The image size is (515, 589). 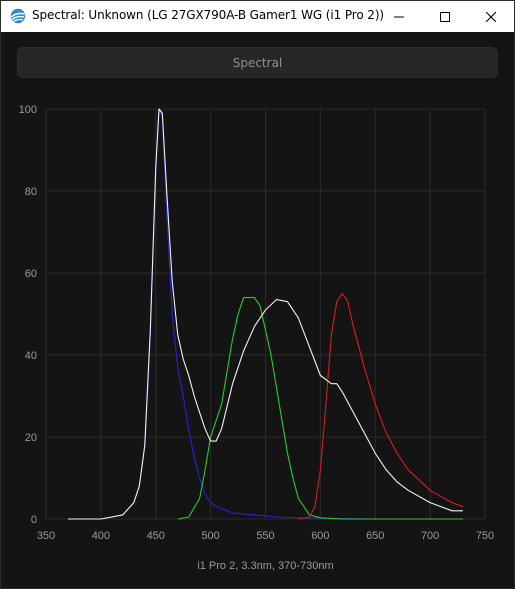 What do you see at coordinates (28, 110) in the screenshot?
I see `y-tick-label: 100` at bounding box center [28, 110].